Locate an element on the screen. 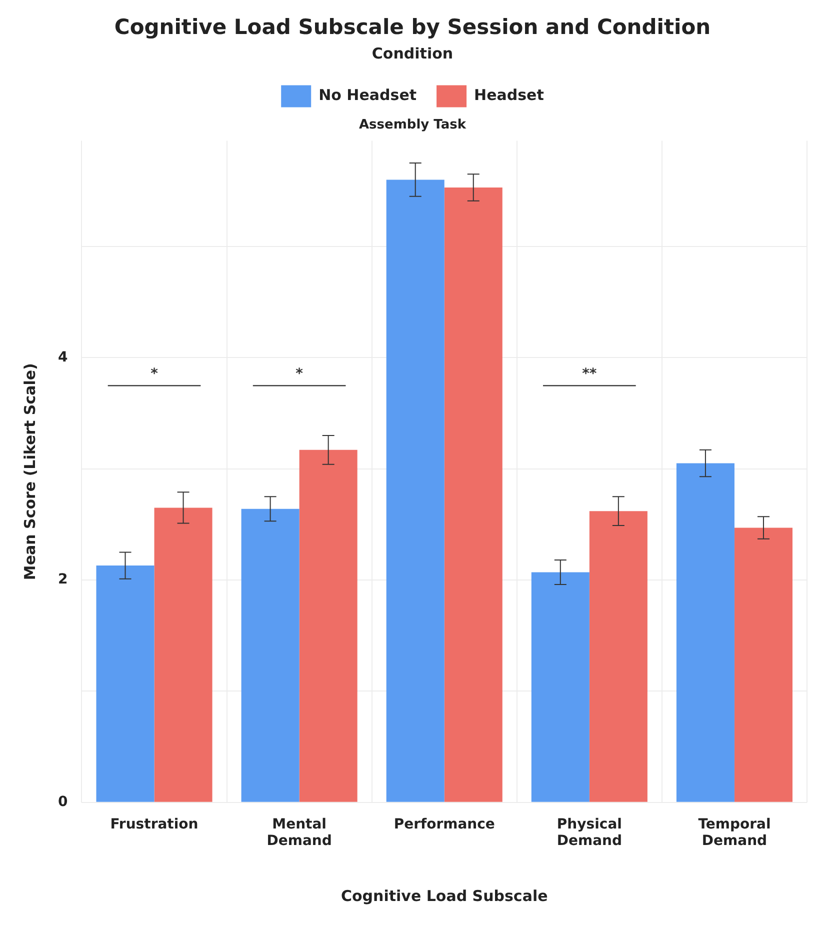 This screenshot has height=928, width=835. legend-title: Condition is located at coordinates (413, 53).